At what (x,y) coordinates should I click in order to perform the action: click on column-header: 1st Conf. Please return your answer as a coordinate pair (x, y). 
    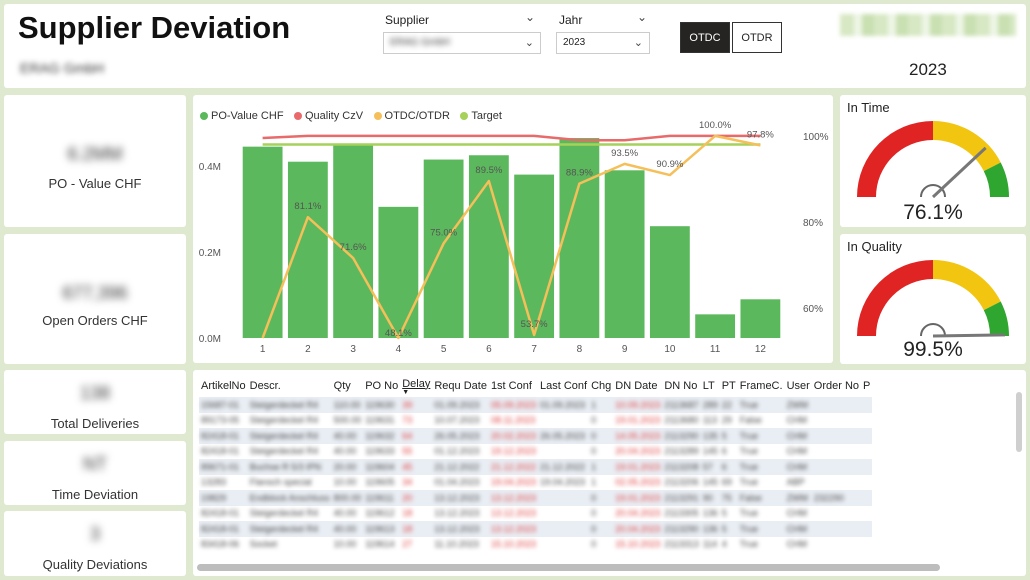
    Looking at the image, I should click on (511, 386).